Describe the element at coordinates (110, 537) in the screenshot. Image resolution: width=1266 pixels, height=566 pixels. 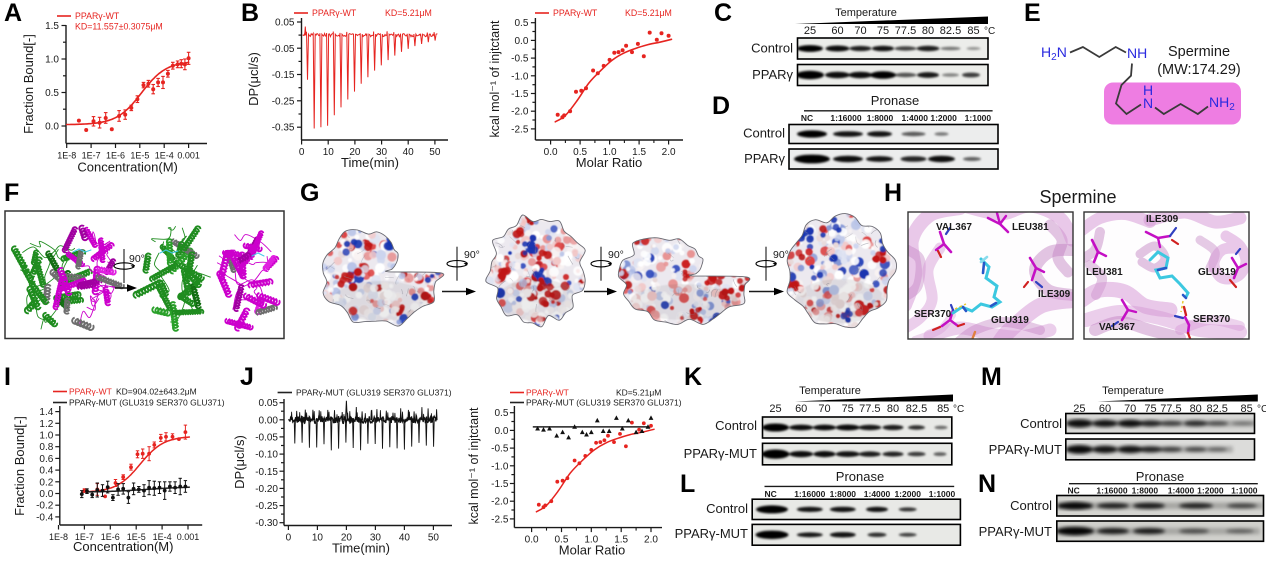
I see `svg-text: 1E-6` at that location.